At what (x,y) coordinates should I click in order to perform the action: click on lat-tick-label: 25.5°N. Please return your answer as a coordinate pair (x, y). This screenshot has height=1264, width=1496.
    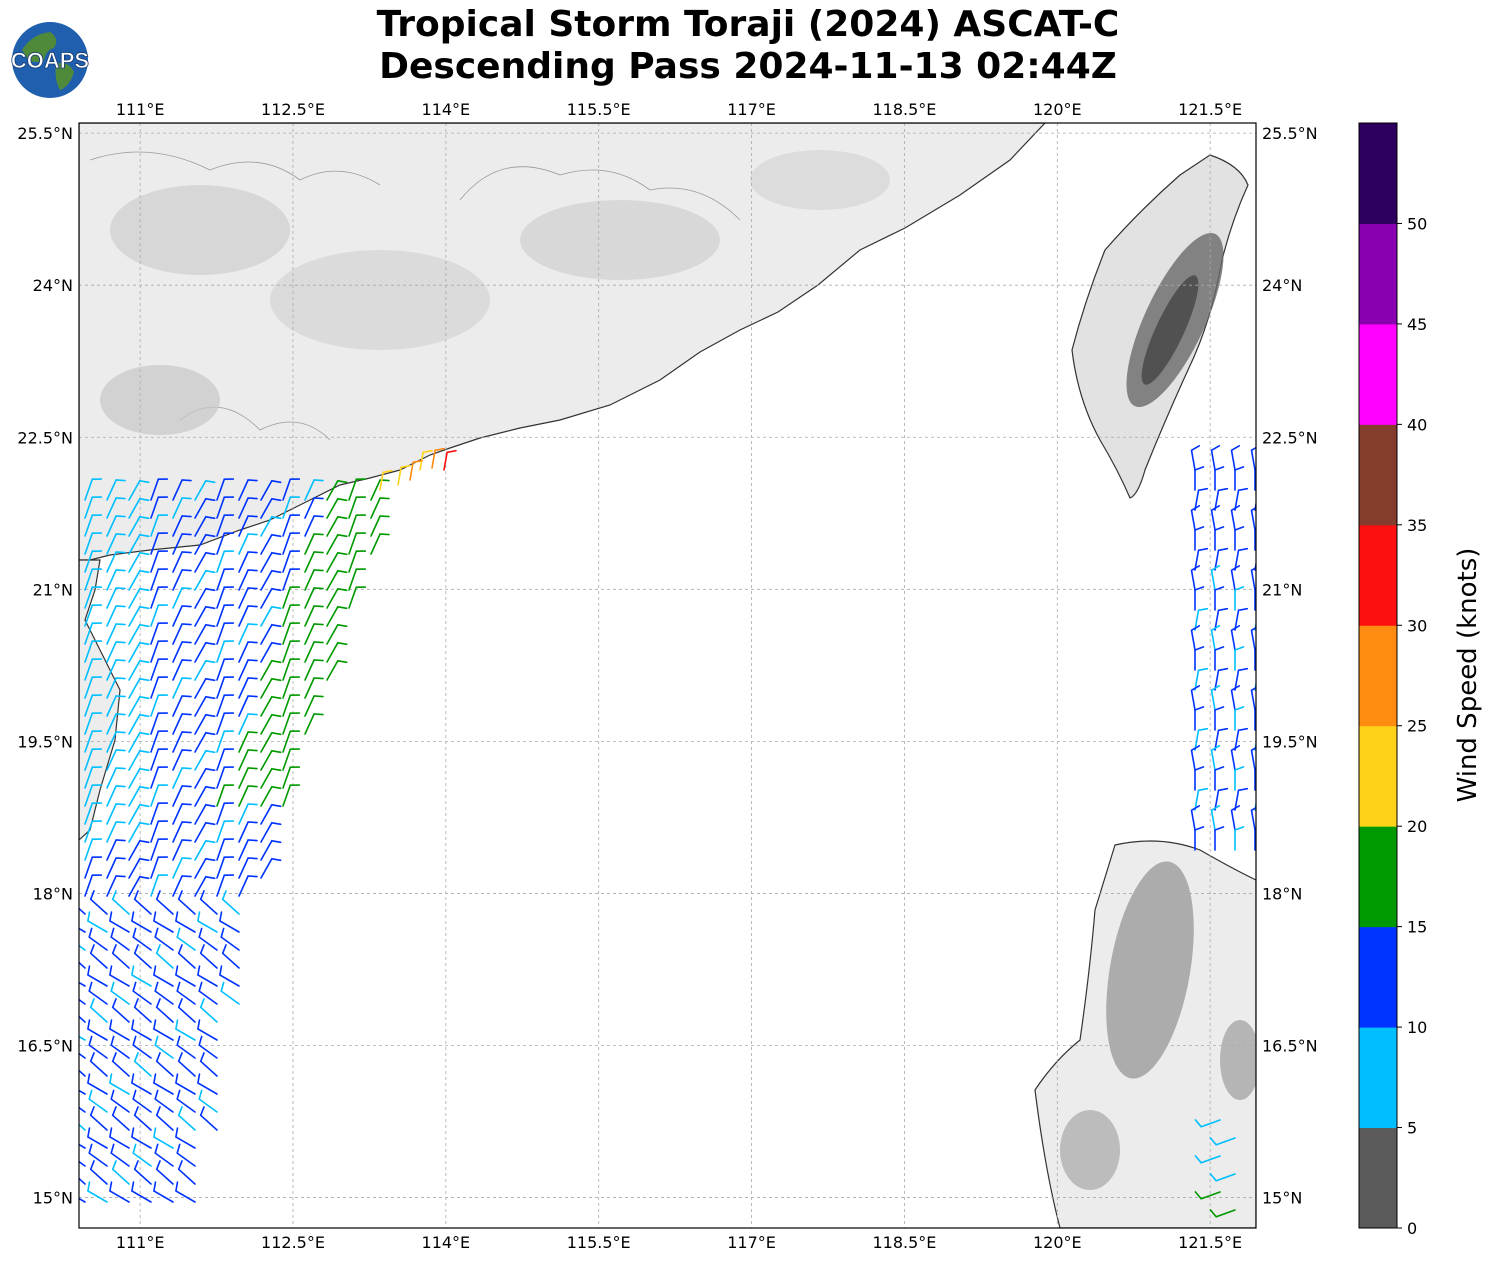
    Looking at the image, I should click on (1290, 133).